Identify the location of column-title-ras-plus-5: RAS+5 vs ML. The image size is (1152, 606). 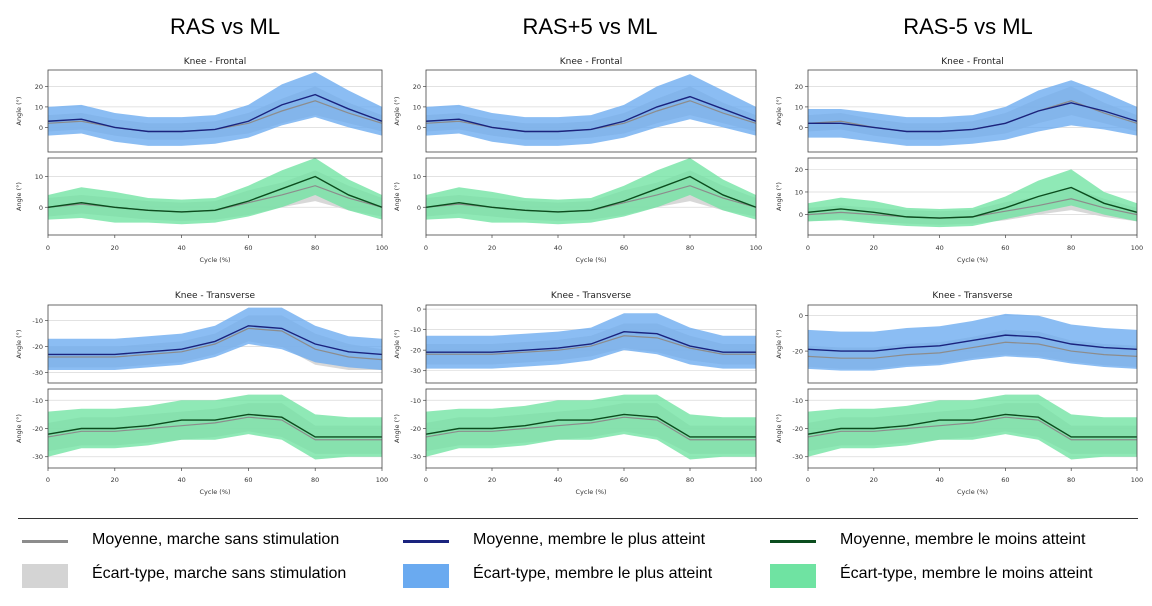
(590, 26).